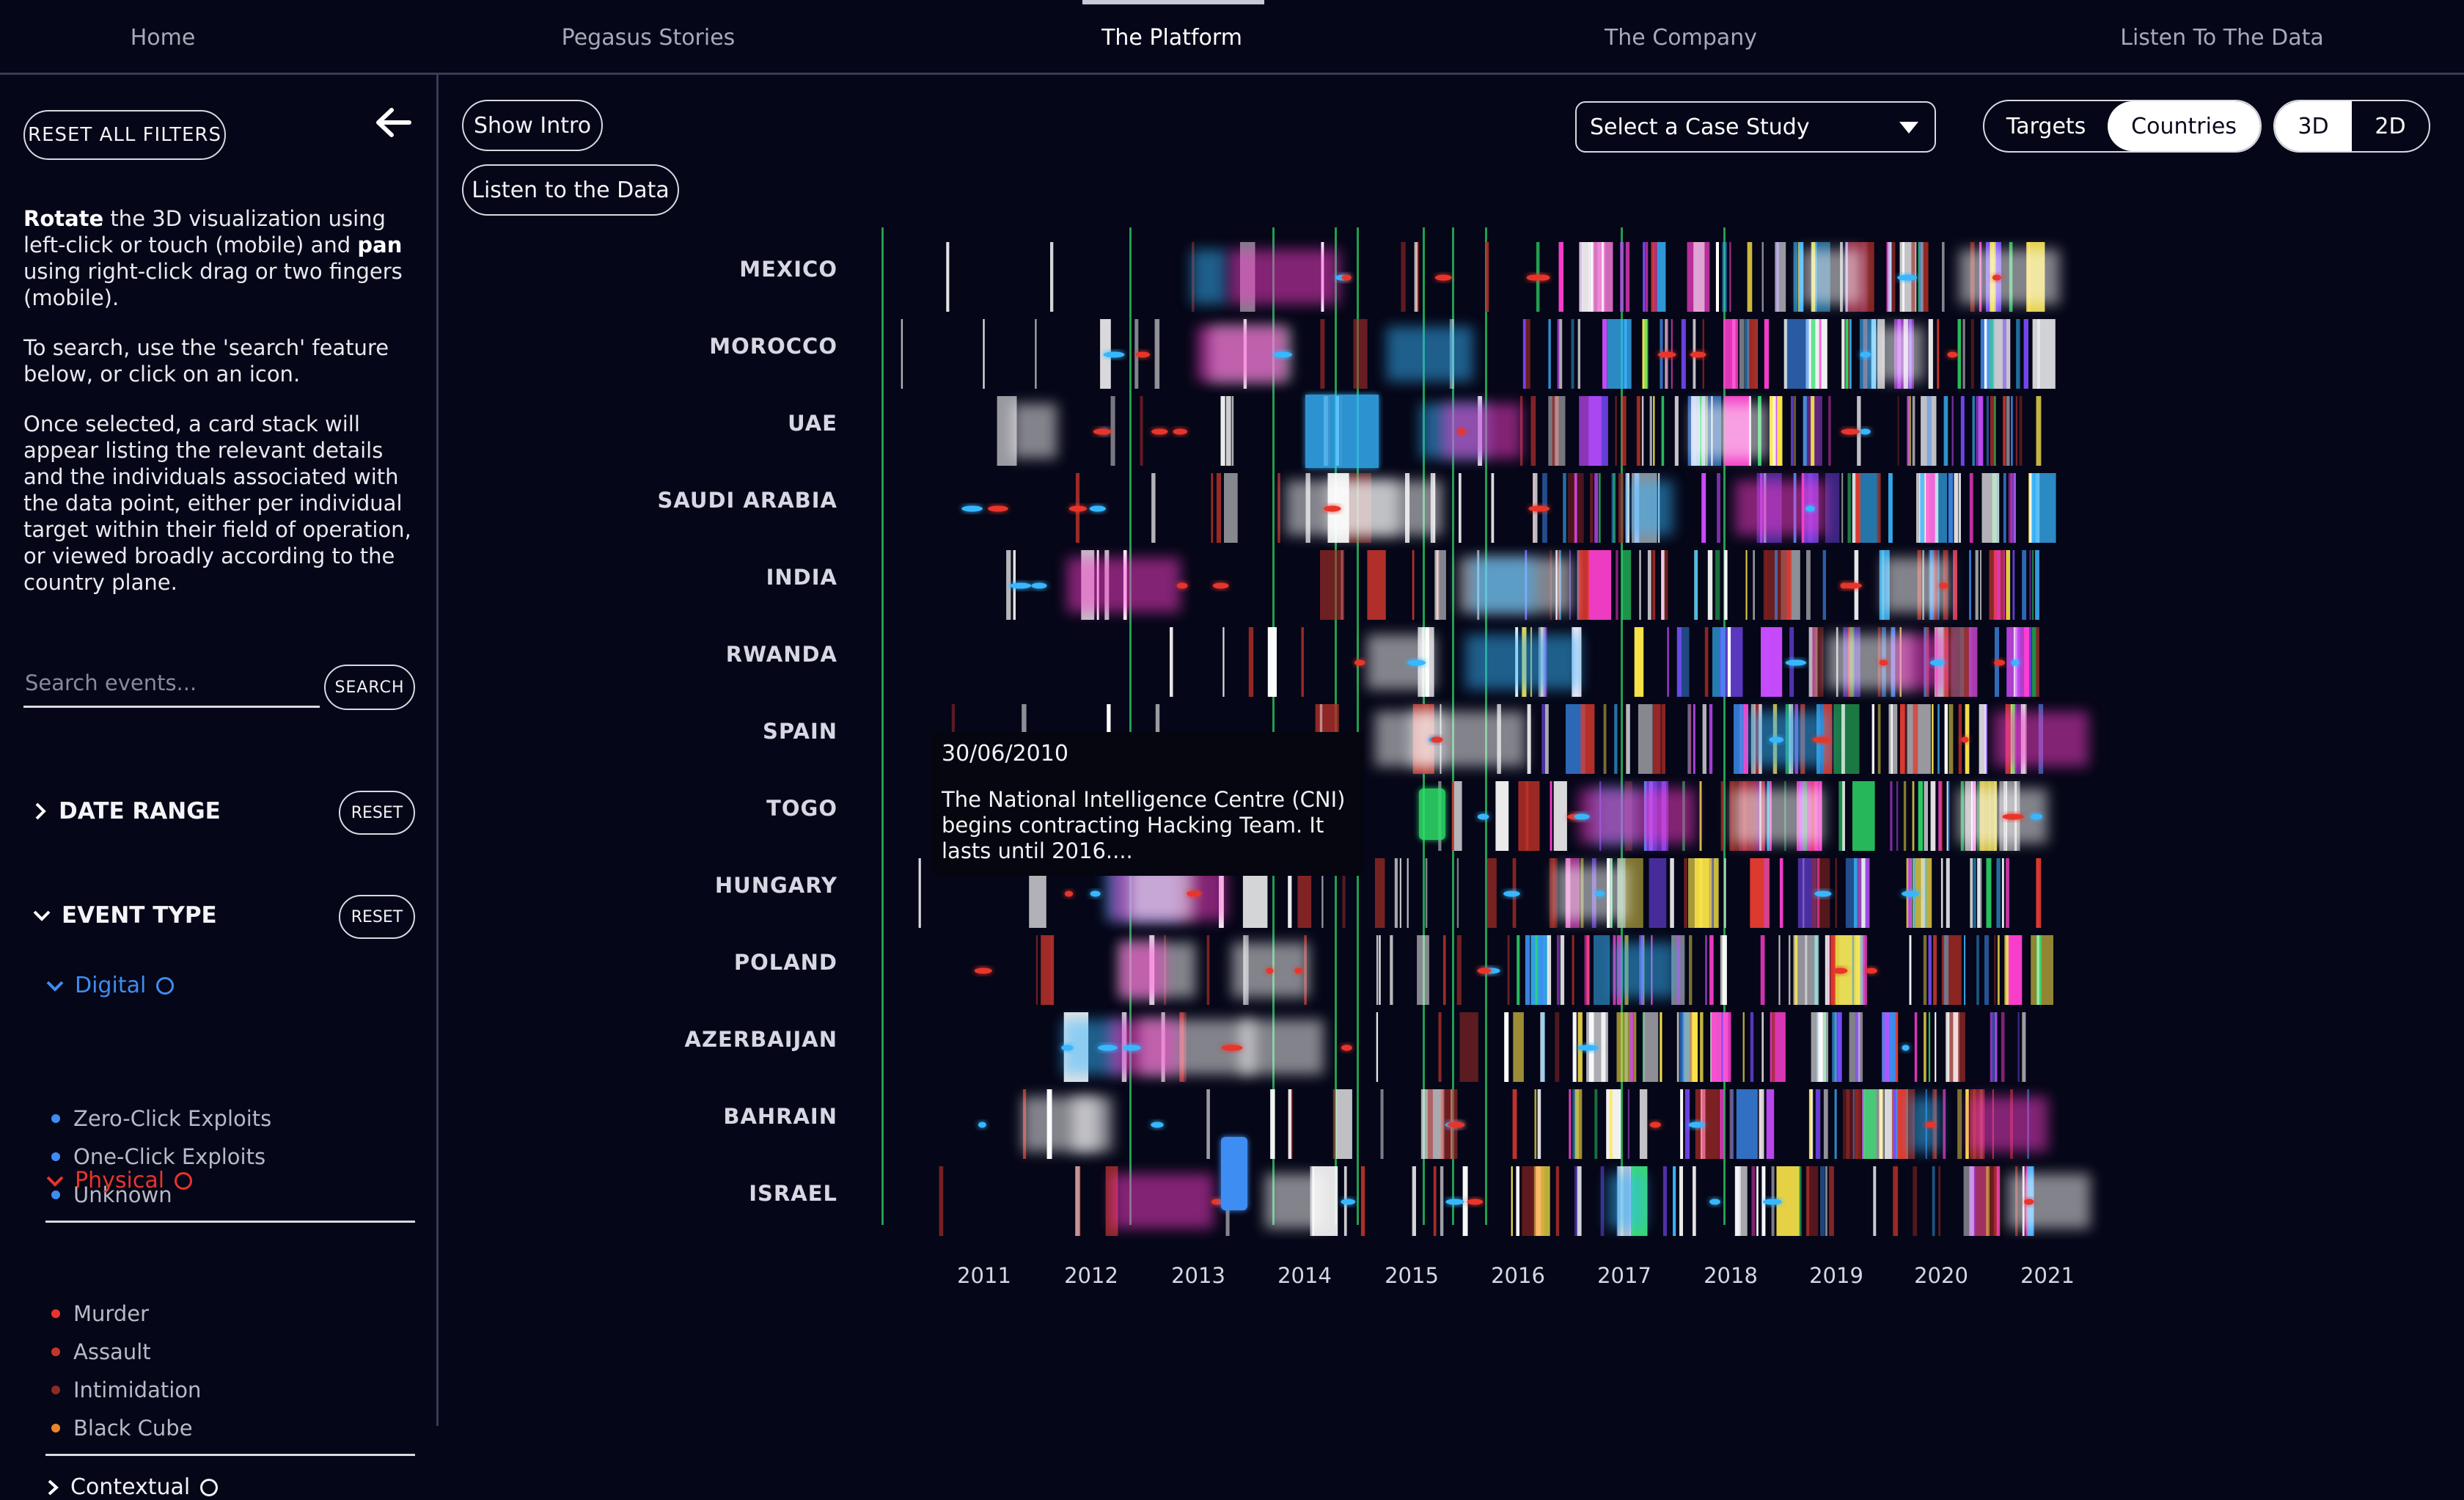  Describe the element at coordinates (812, 424) in the screenshot. I see `country-label-uae: UAE` at that location.